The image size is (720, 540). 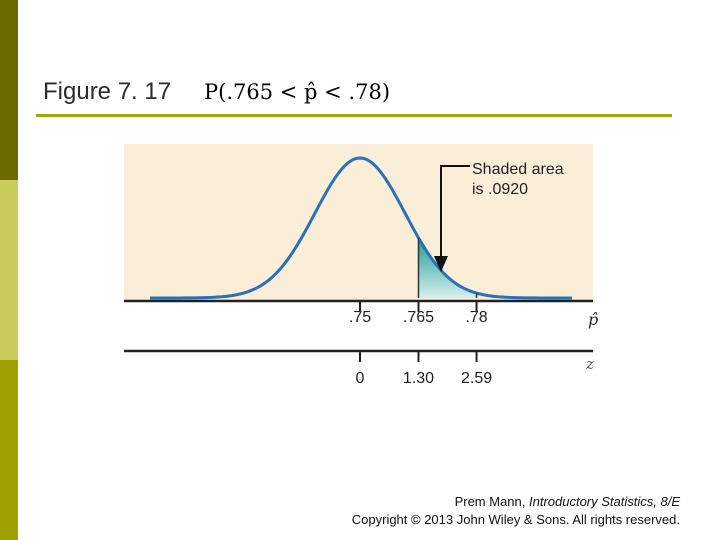 I want to click on sidebar-dark-block, so click(x=9, y=90).